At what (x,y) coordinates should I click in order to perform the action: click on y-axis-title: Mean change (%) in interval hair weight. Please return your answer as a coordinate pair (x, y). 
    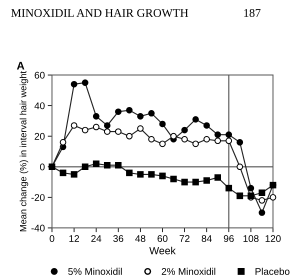
    Looking at the image, I should click on (24, 151).